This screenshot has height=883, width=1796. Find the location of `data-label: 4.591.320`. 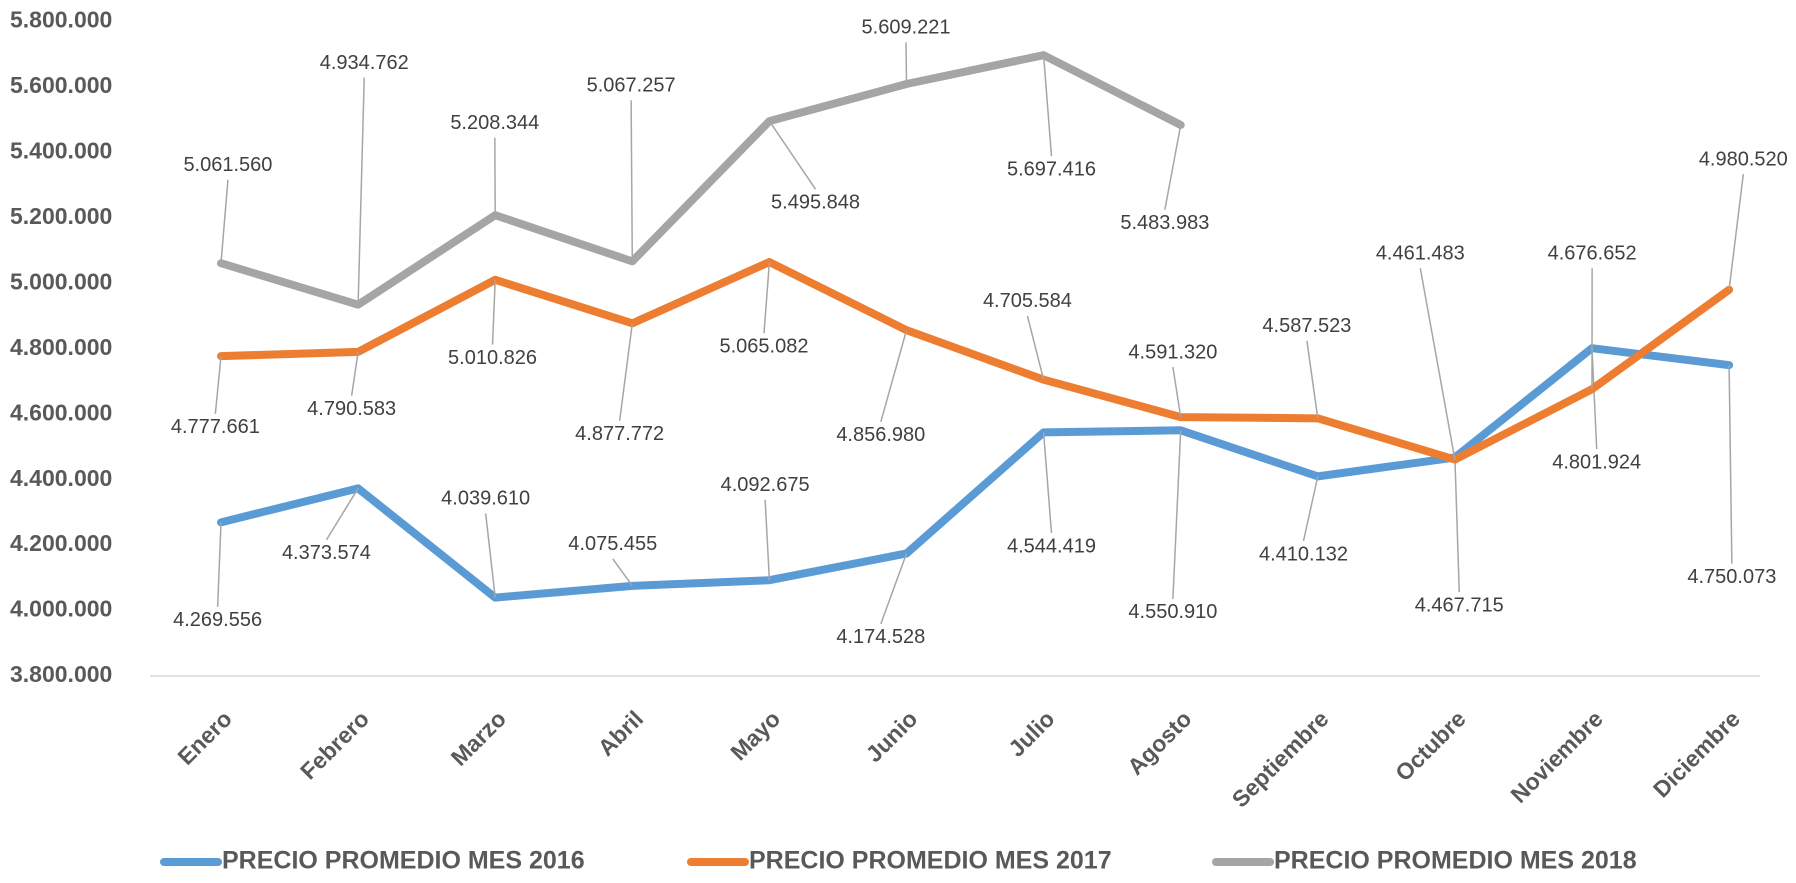

data-label: 4.591.320 is located at coordinates (1172, 352).